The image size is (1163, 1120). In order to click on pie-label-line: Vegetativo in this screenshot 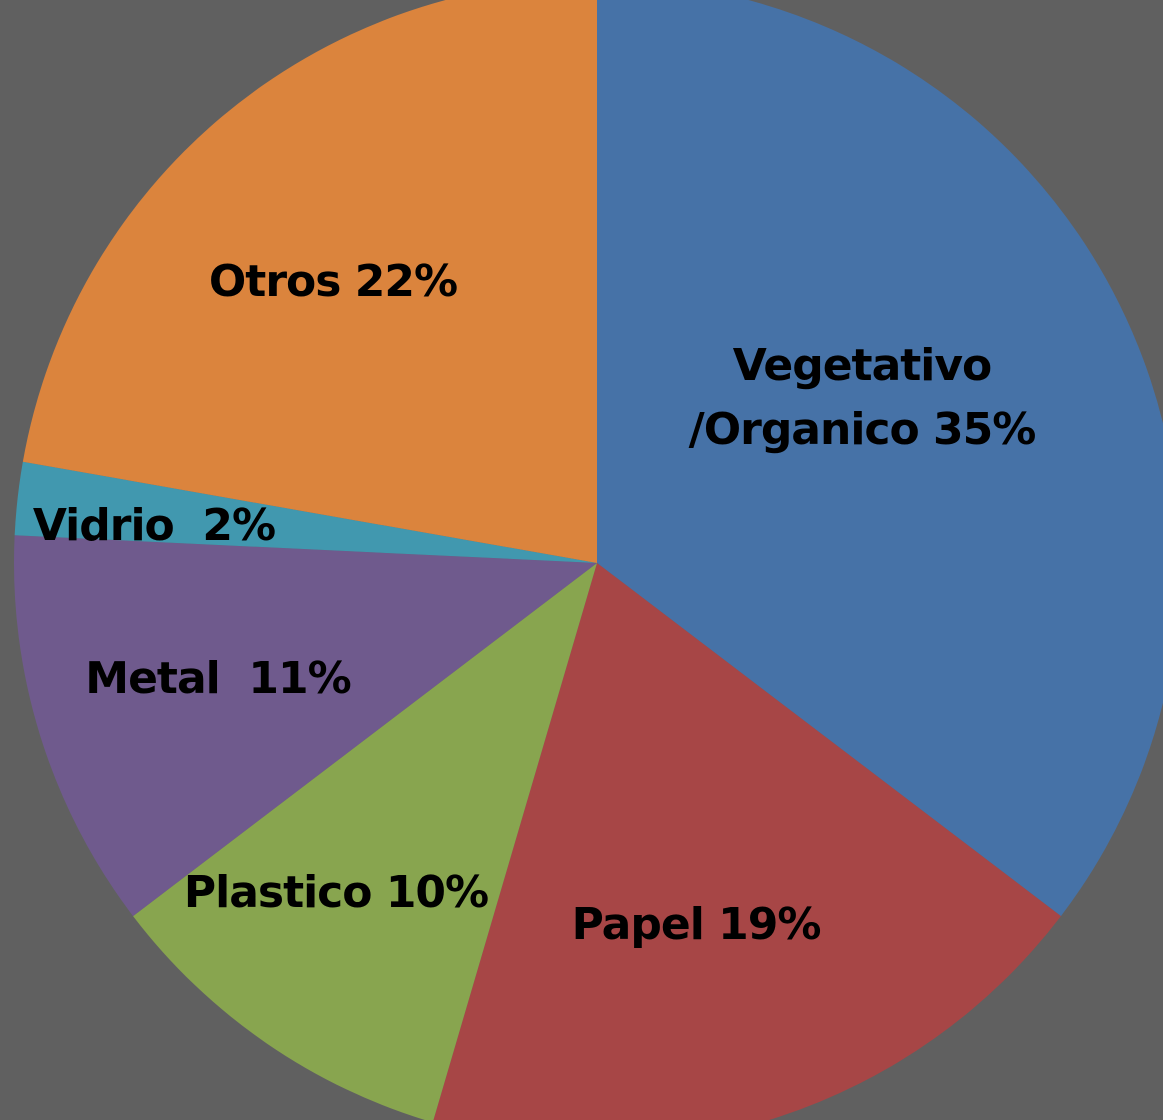, I will do `click(862, 365)`.